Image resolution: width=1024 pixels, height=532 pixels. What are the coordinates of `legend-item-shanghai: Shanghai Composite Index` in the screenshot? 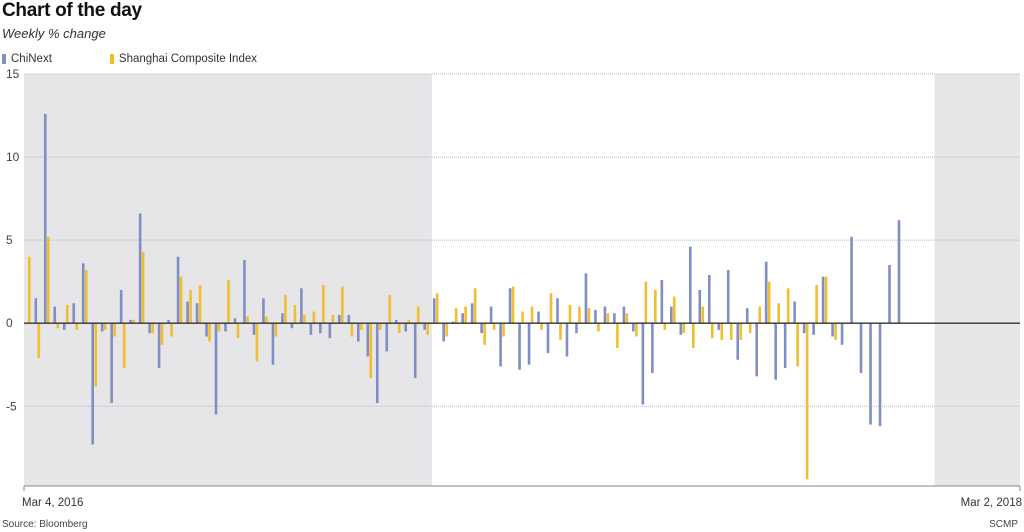 It's located at (183, 59).